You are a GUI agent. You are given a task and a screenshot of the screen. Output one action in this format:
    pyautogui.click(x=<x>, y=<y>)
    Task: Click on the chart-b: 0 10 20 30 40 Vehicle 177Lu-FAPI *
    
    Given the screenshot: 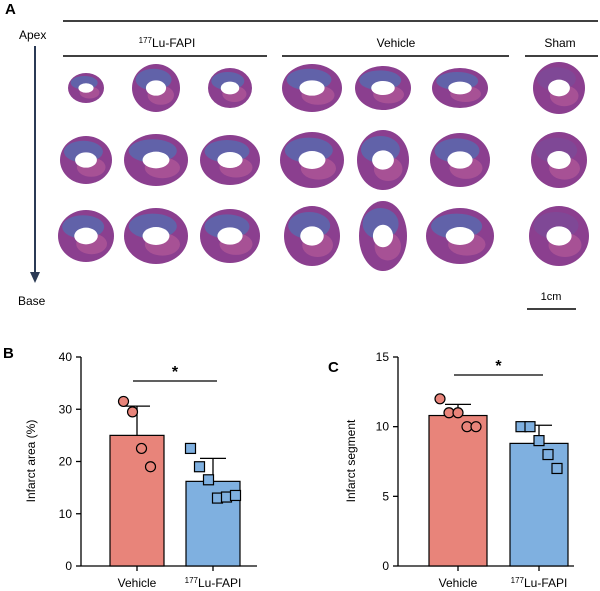 What is the action you would take?
    pyautogui.click(x=158, y=470)
    